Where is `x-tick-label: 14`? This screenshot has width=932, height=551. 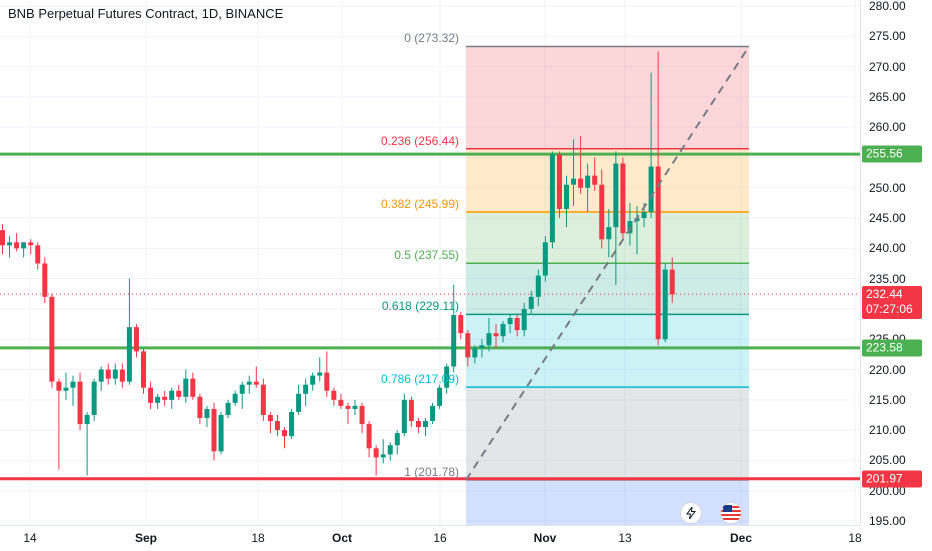 x-tick-label: 14 is located at coordinates (30, 538).